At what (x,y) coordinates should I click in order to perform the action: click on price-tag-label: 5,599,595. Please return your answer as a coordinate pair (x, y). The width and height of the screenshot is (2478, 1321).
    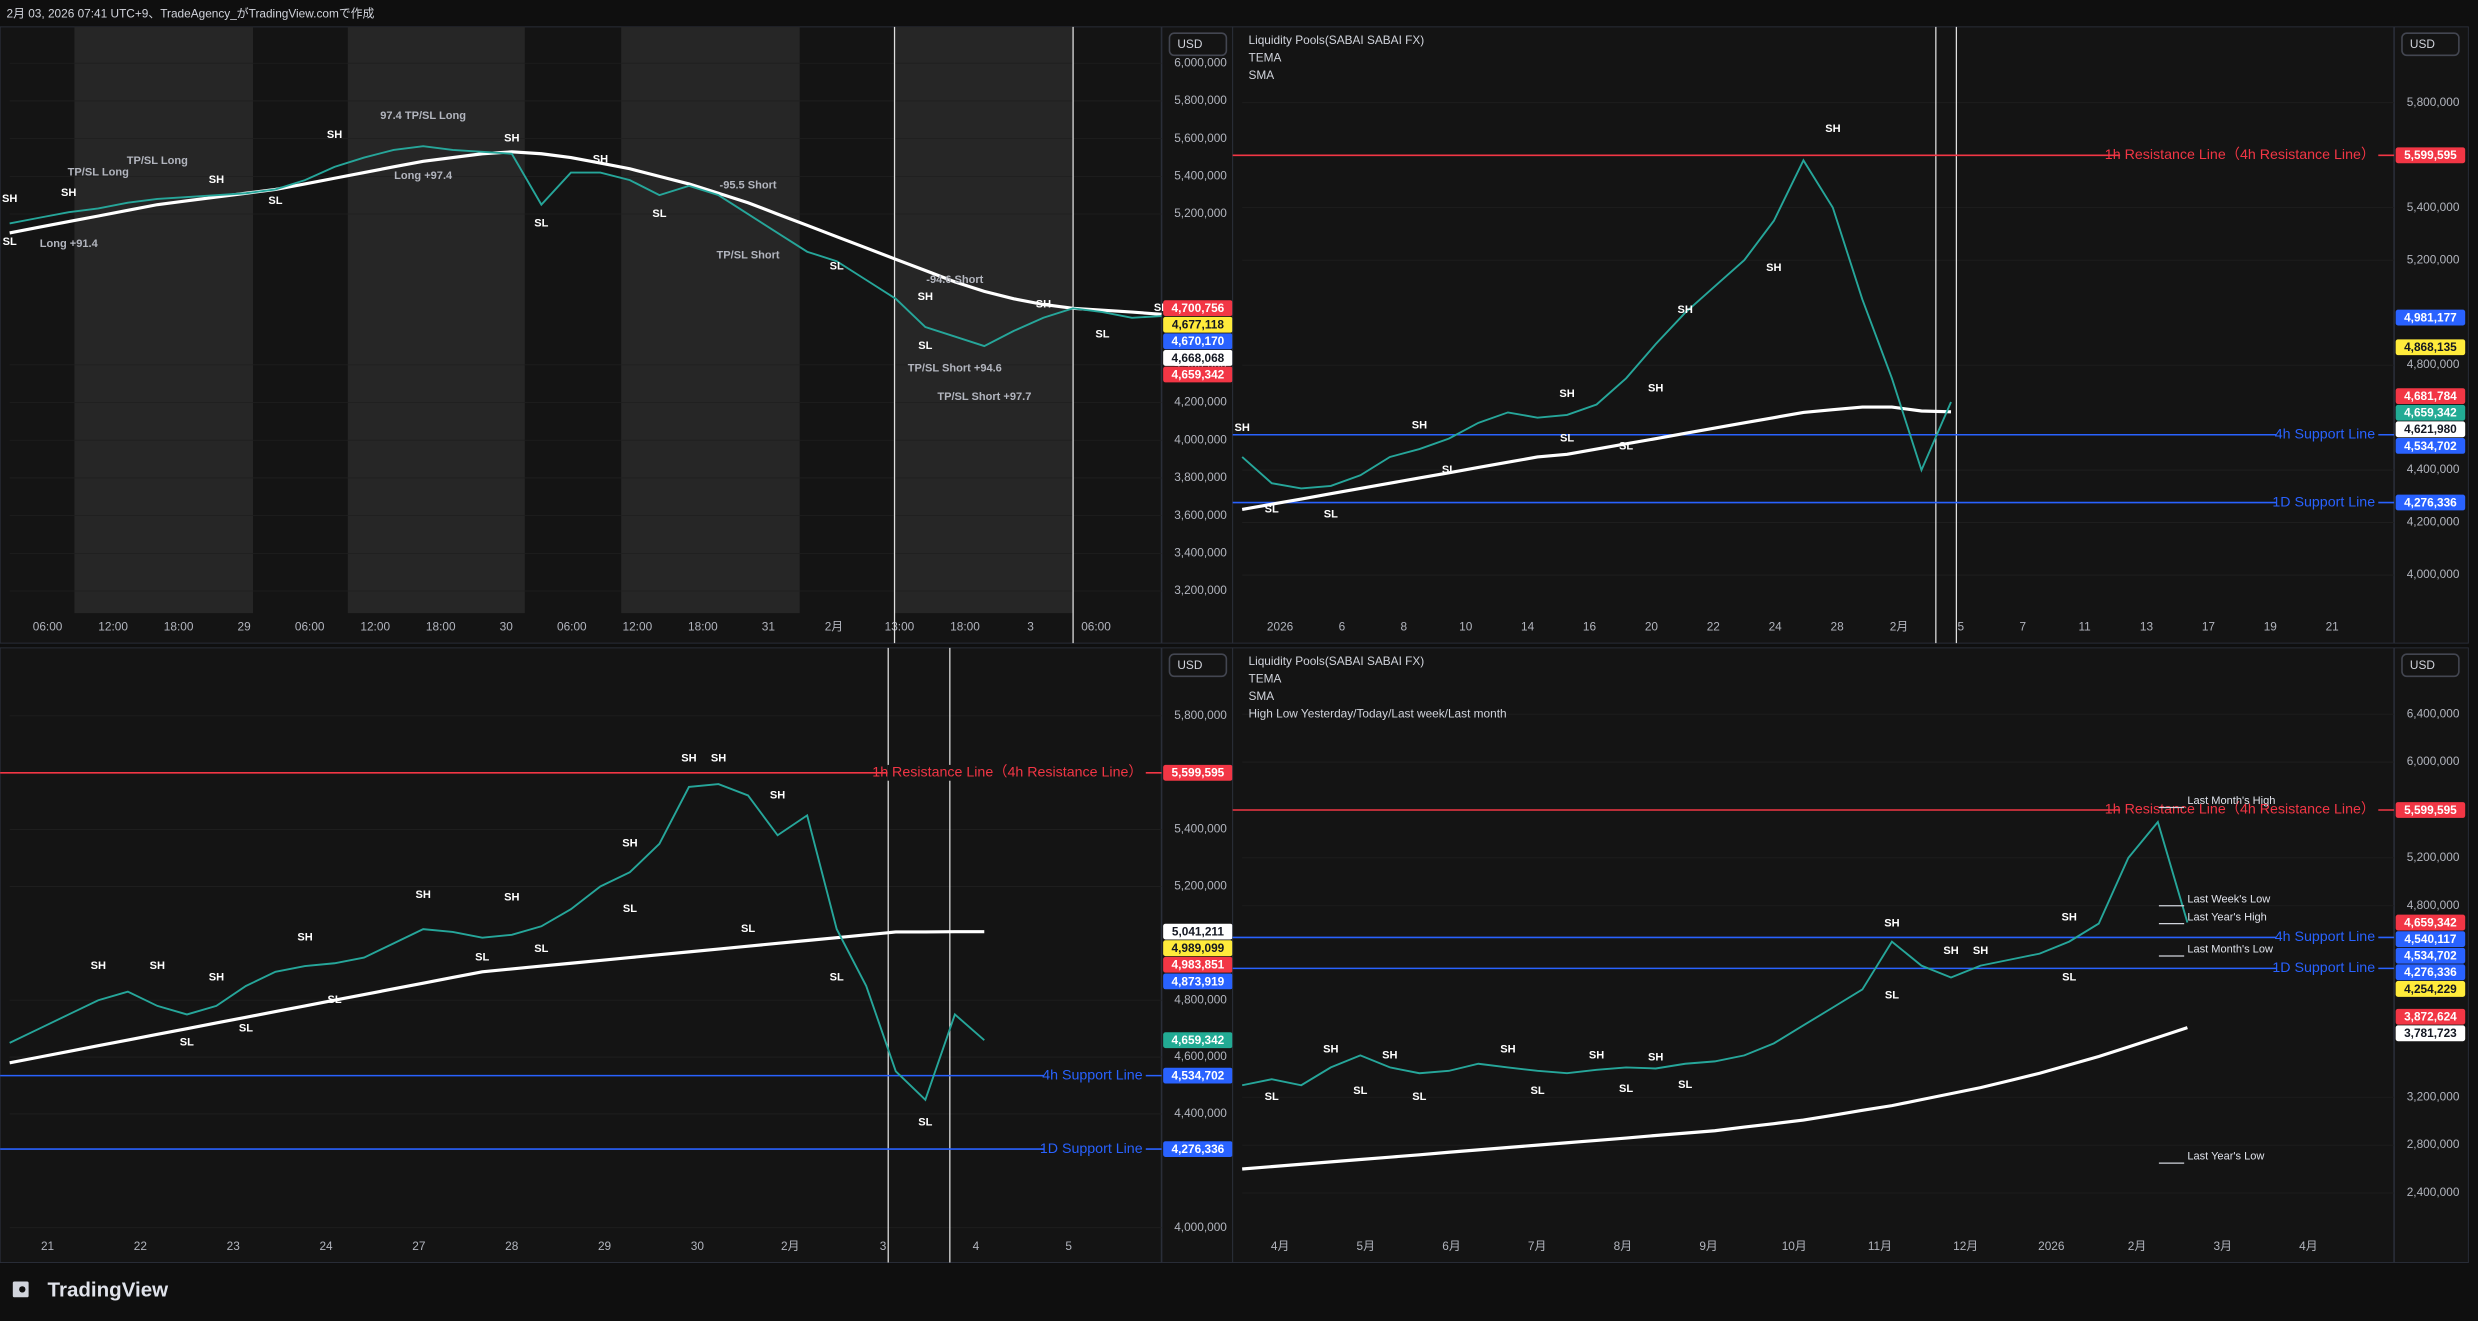
    Looking at the image, I should click on (2430, 810).